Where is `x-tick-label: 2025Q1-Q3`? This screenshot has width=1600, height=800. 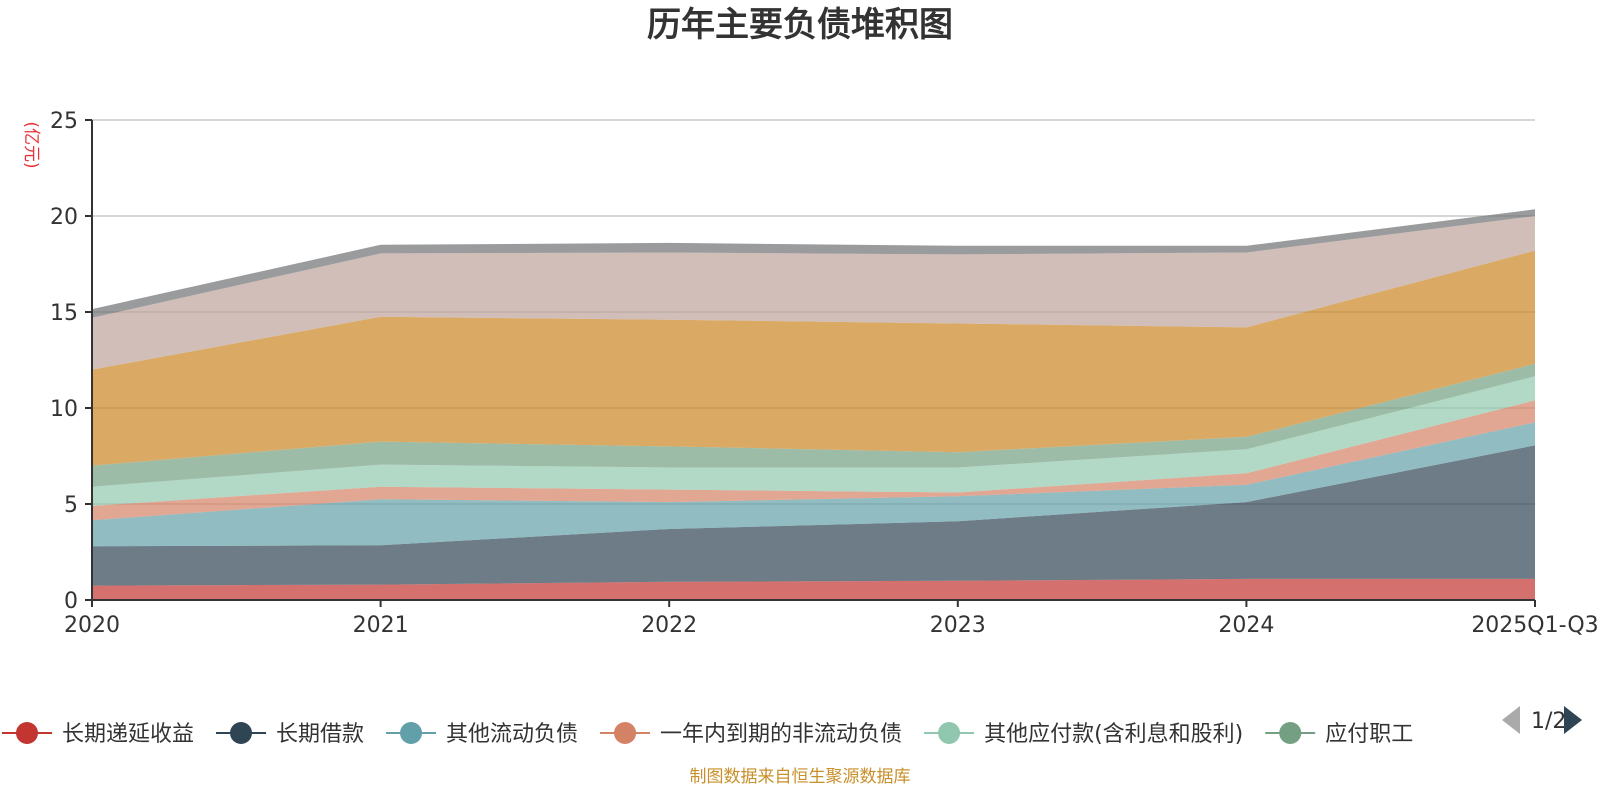
x-tick-label: 2025Q1-Q3 is located at coordinates (1534, 625).